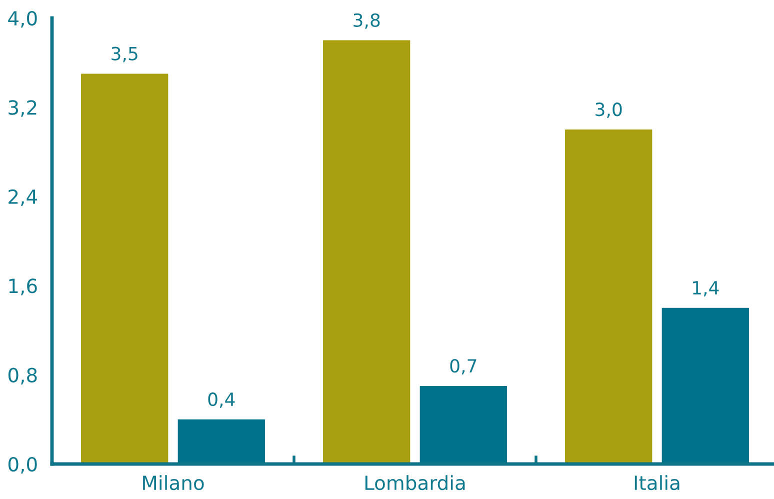  Describe the element at coordinates (221, 400) in the screenshot. I see `data-label: 0,4` at that location.